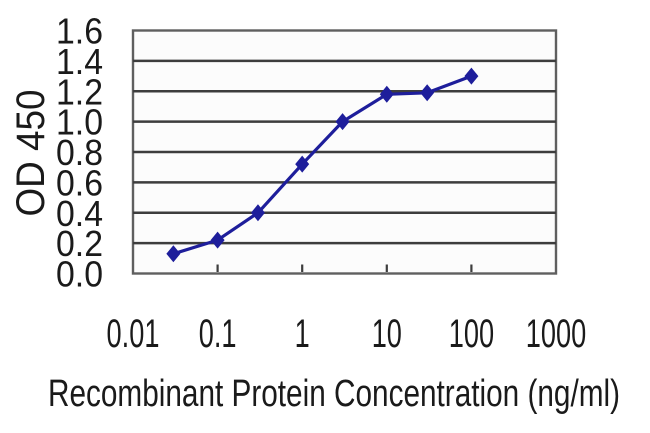 The image size is (650, 433). What do you see at coordinates (302, 334) in the screenshot?
I see `x-tick-label: 1` at bounding box center [302, 334].